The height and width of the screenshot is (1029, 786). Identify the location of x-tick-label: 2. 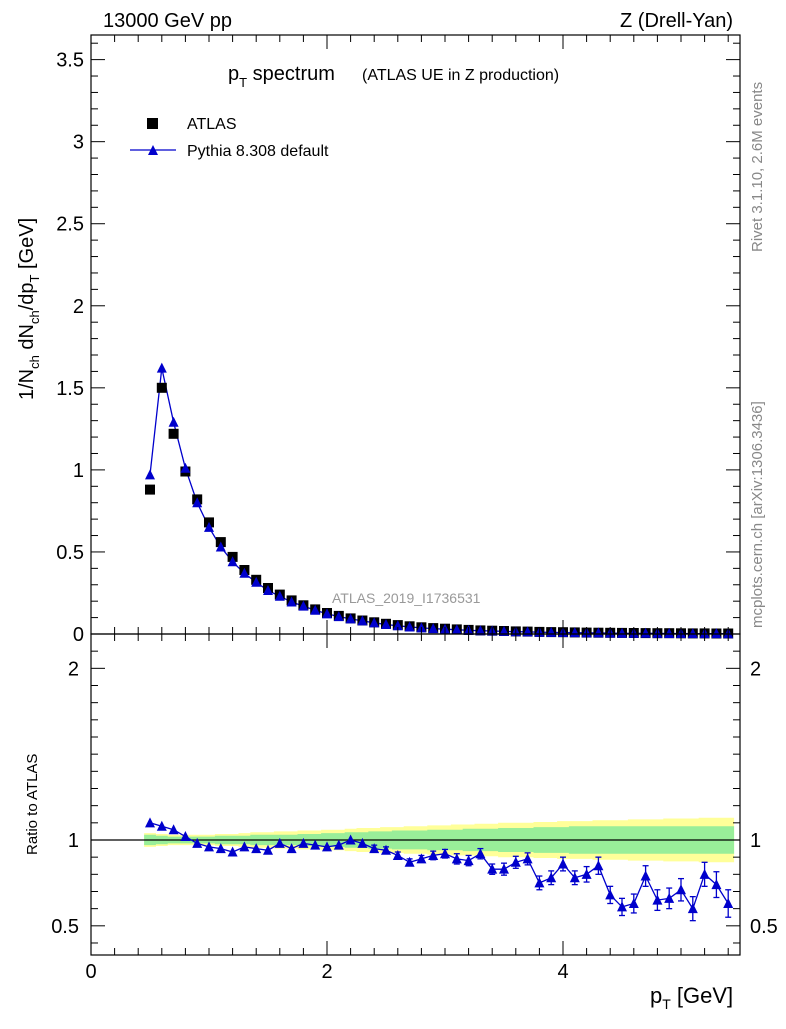
(326, 972).